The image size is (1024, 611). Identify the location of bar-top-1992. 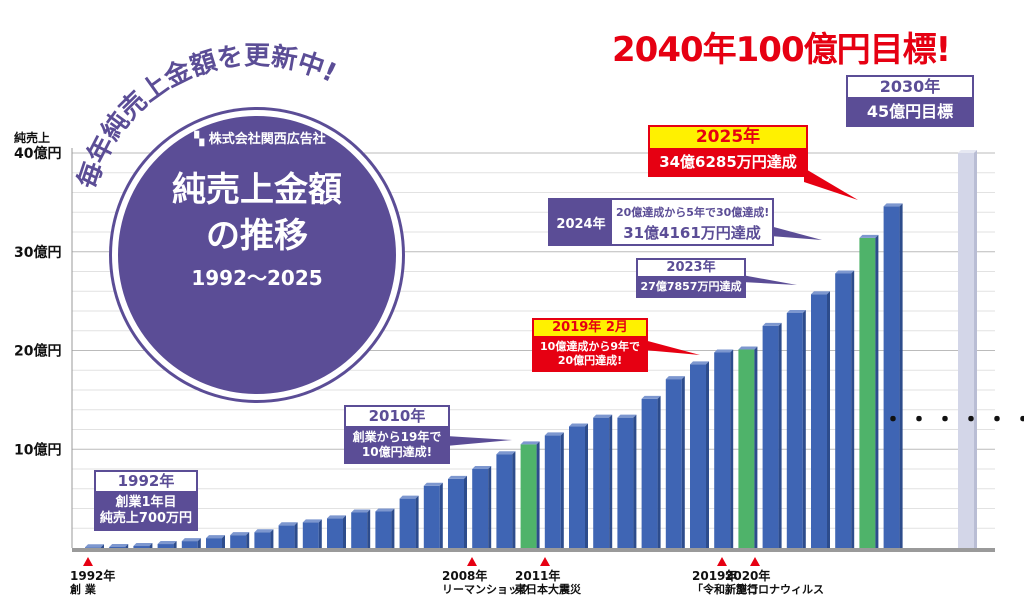
(94, 546).